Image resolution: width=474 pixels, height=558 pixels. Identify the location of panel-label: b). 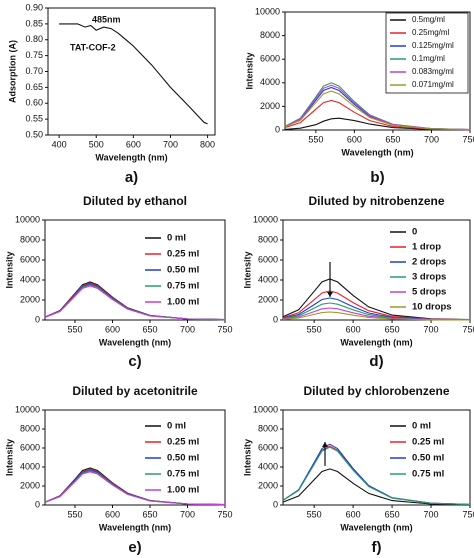
(377, 177).